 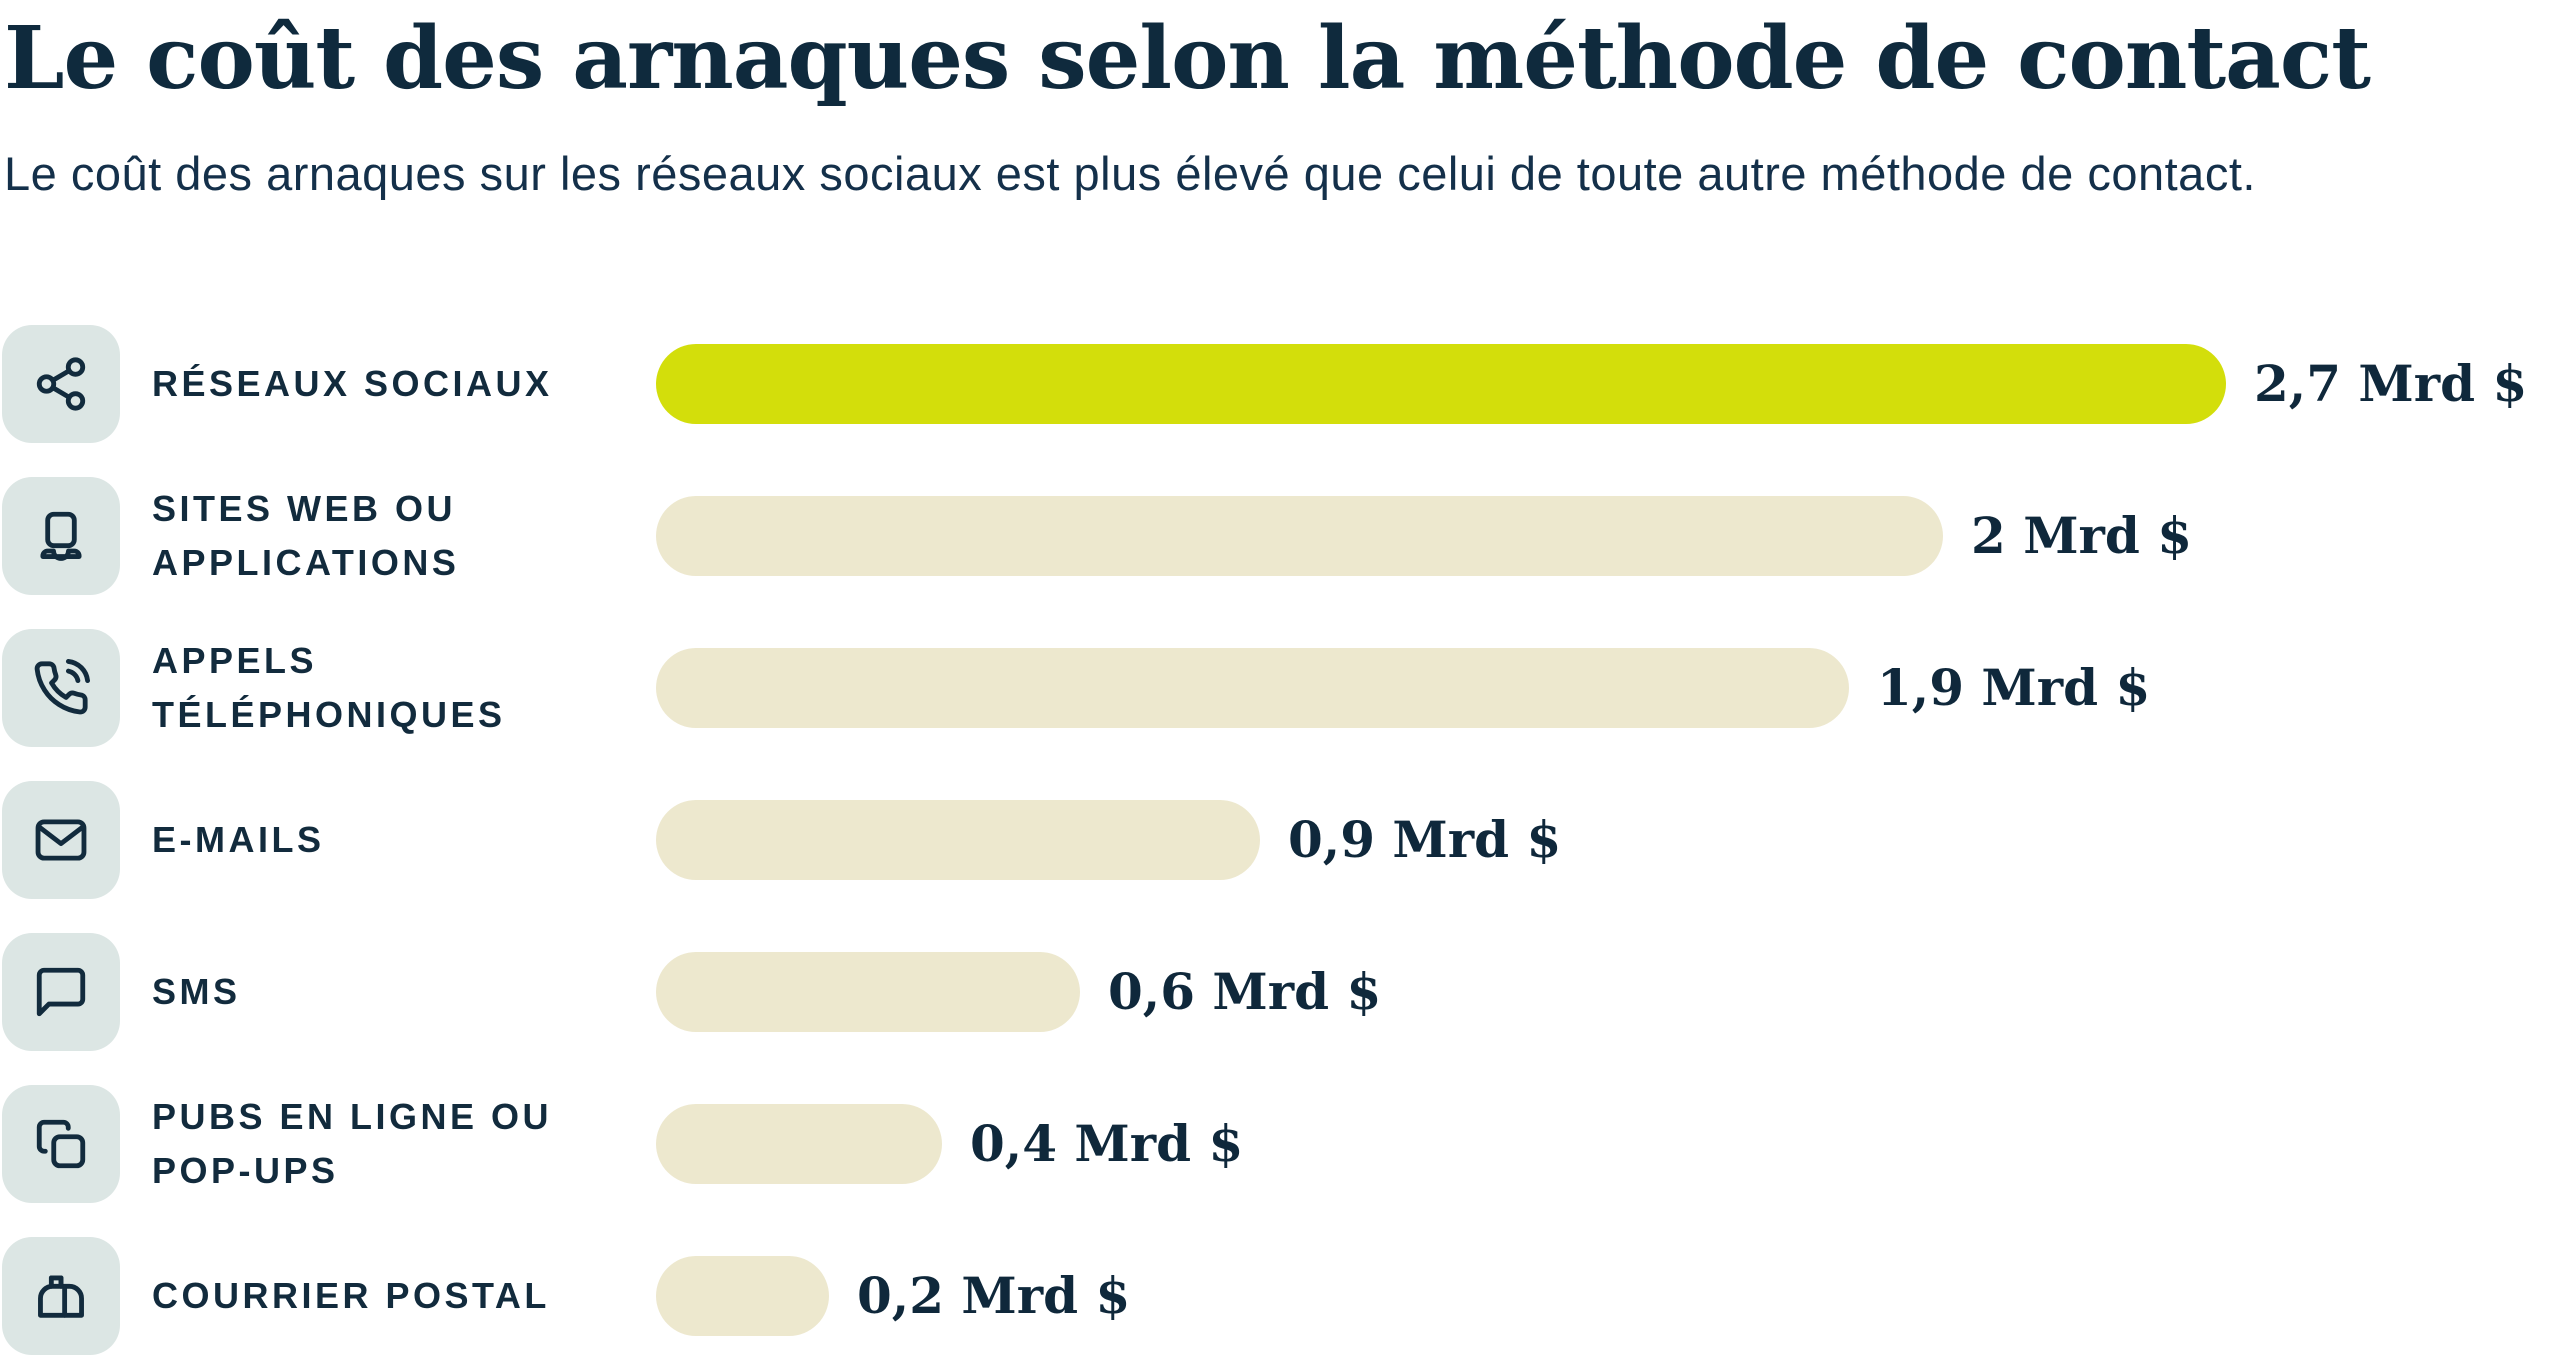 I want to click on chart-row: SITES WEB OU APPLICATIONS 2 Mrd $, so click(x=1281, y=535).